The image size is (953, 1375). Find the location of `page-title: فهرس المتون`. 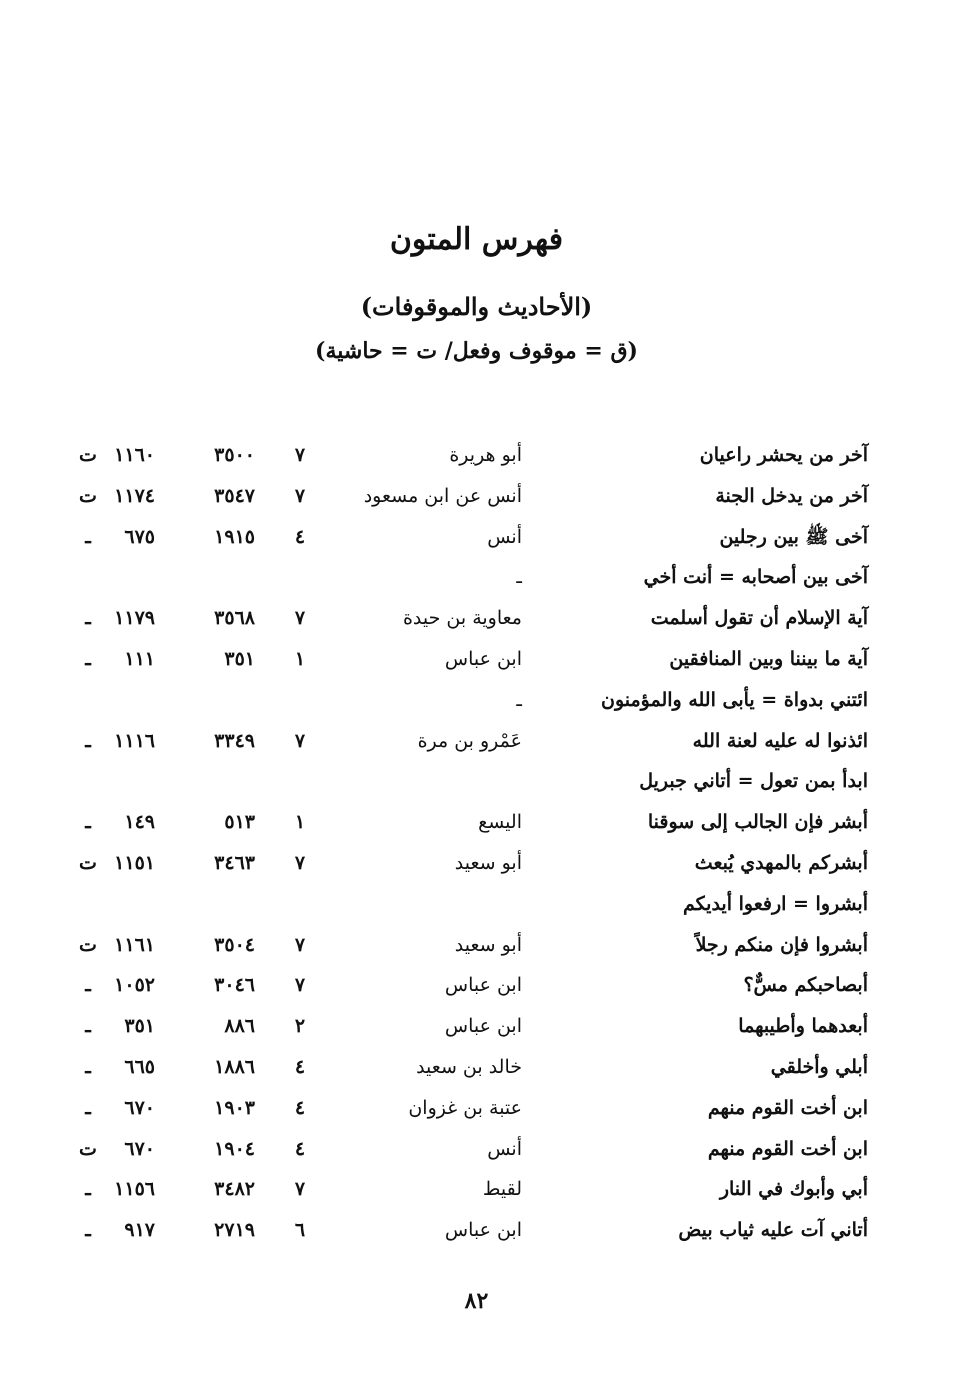

page-title: فهرس المتون is located at coordinates (476, 239).